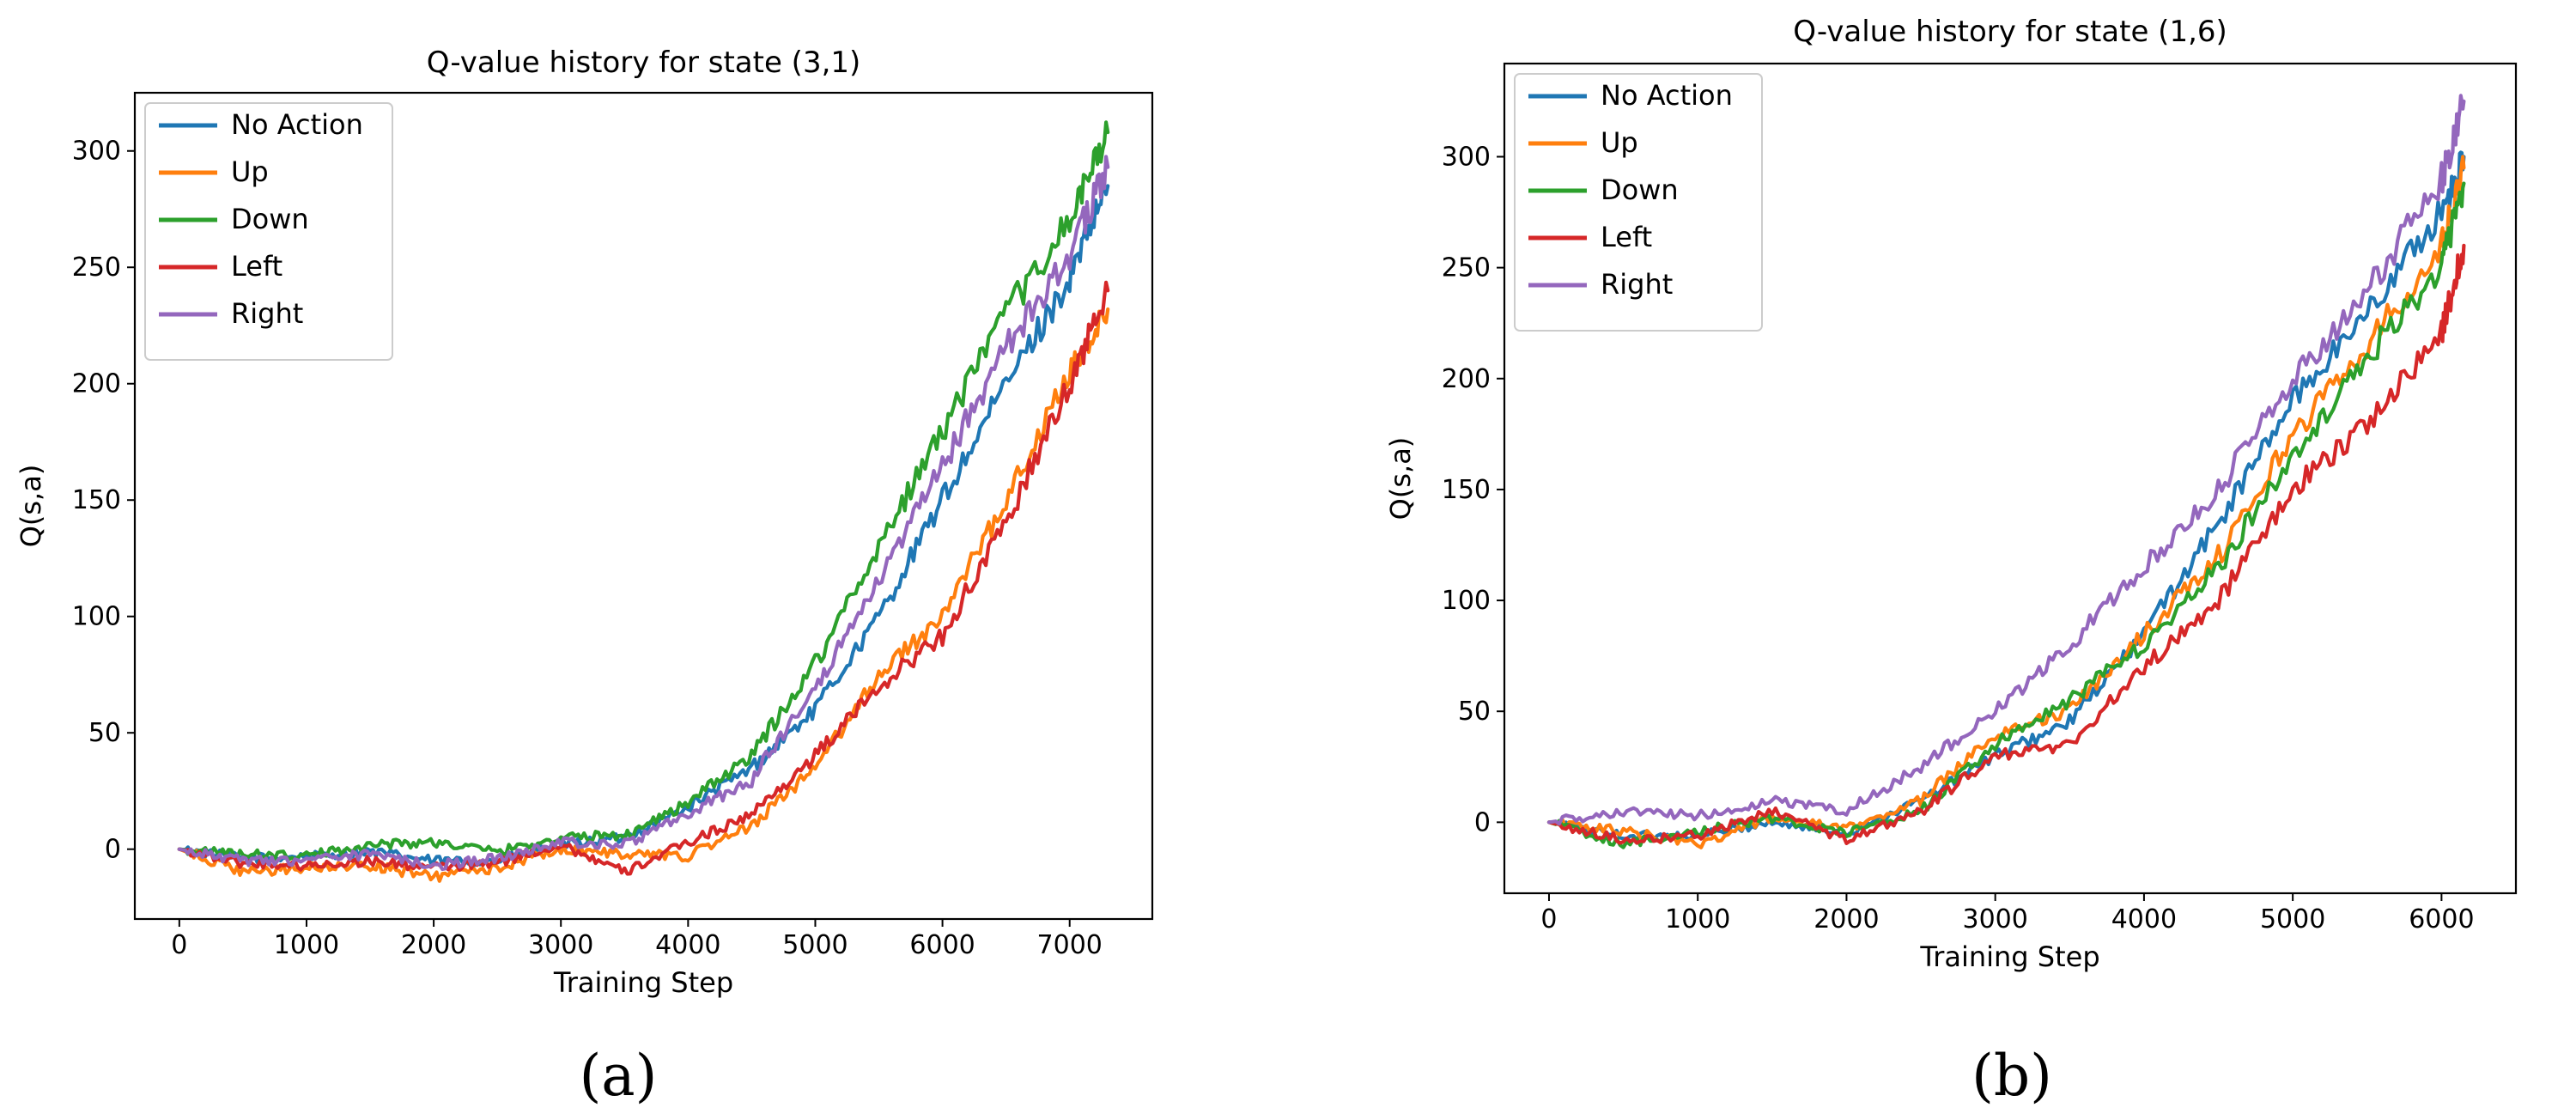  I want to click on x-tick-label: 7000, so click(1070, 945).